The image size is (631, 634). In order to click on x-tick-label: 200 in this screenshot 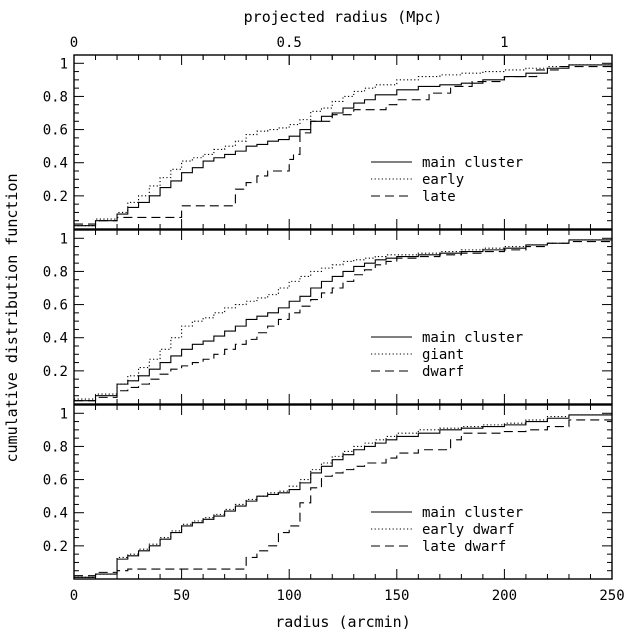, I will do `click(504, 596)`.